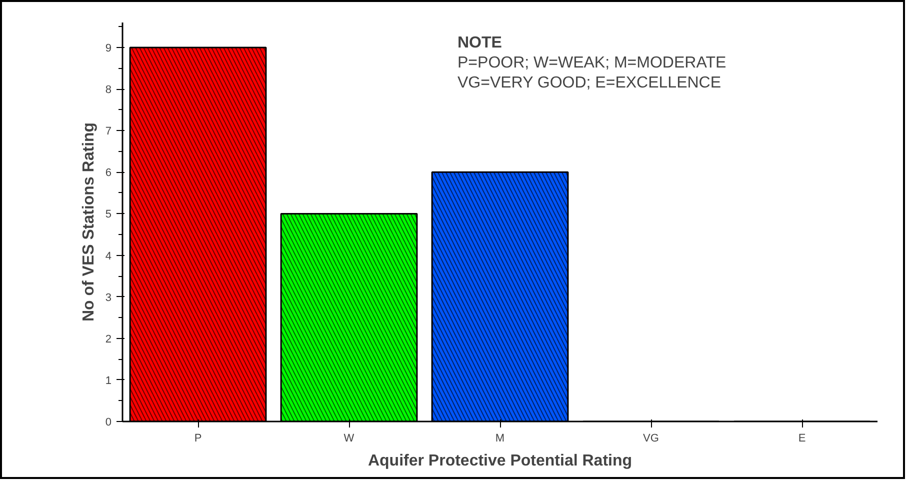  What do you see at coordinates (198, 438) in the screenshot?
I see `x-tick-label: P` at bounding box center [198, 438].